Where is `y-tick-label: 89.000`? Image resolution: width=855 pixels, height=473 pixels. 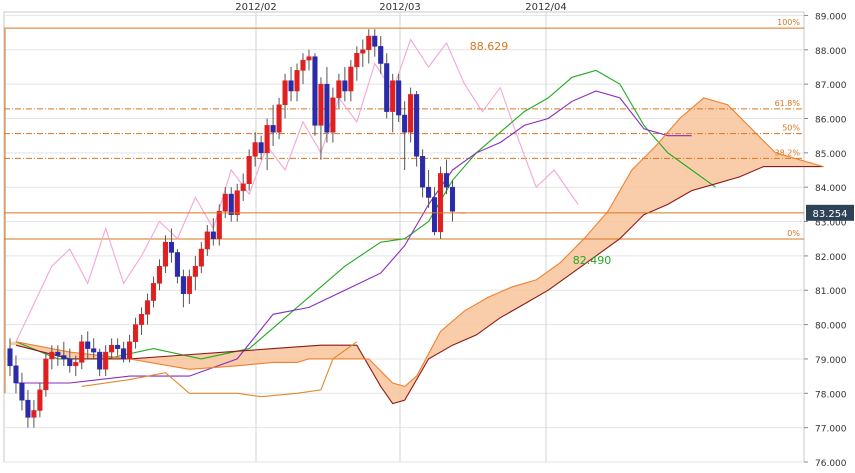
y-tick-label: 89.000 is located at coordinates (831, 17).